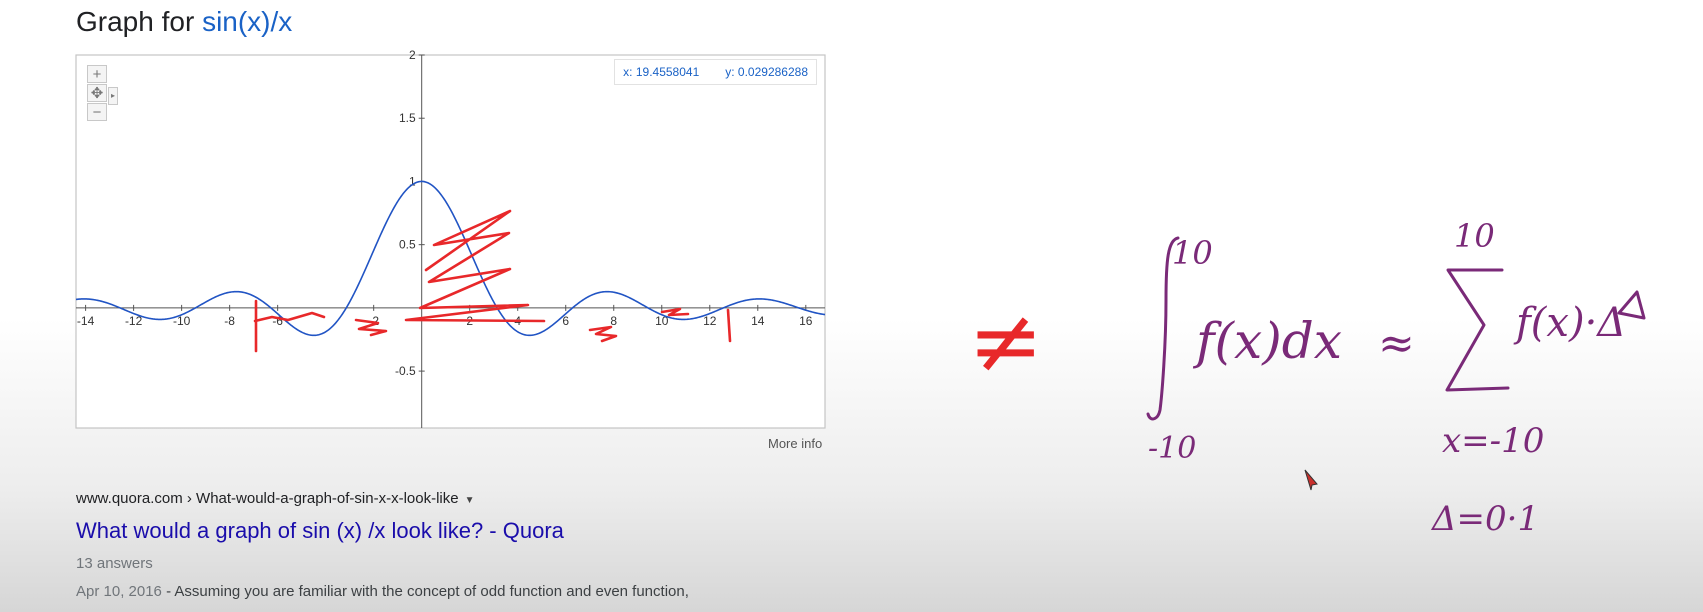 This screenshot has height=612, width=1703. Describe the element at coordinates (412, 181) in the screenshot. I see `y-tick-label: 1` at that location.